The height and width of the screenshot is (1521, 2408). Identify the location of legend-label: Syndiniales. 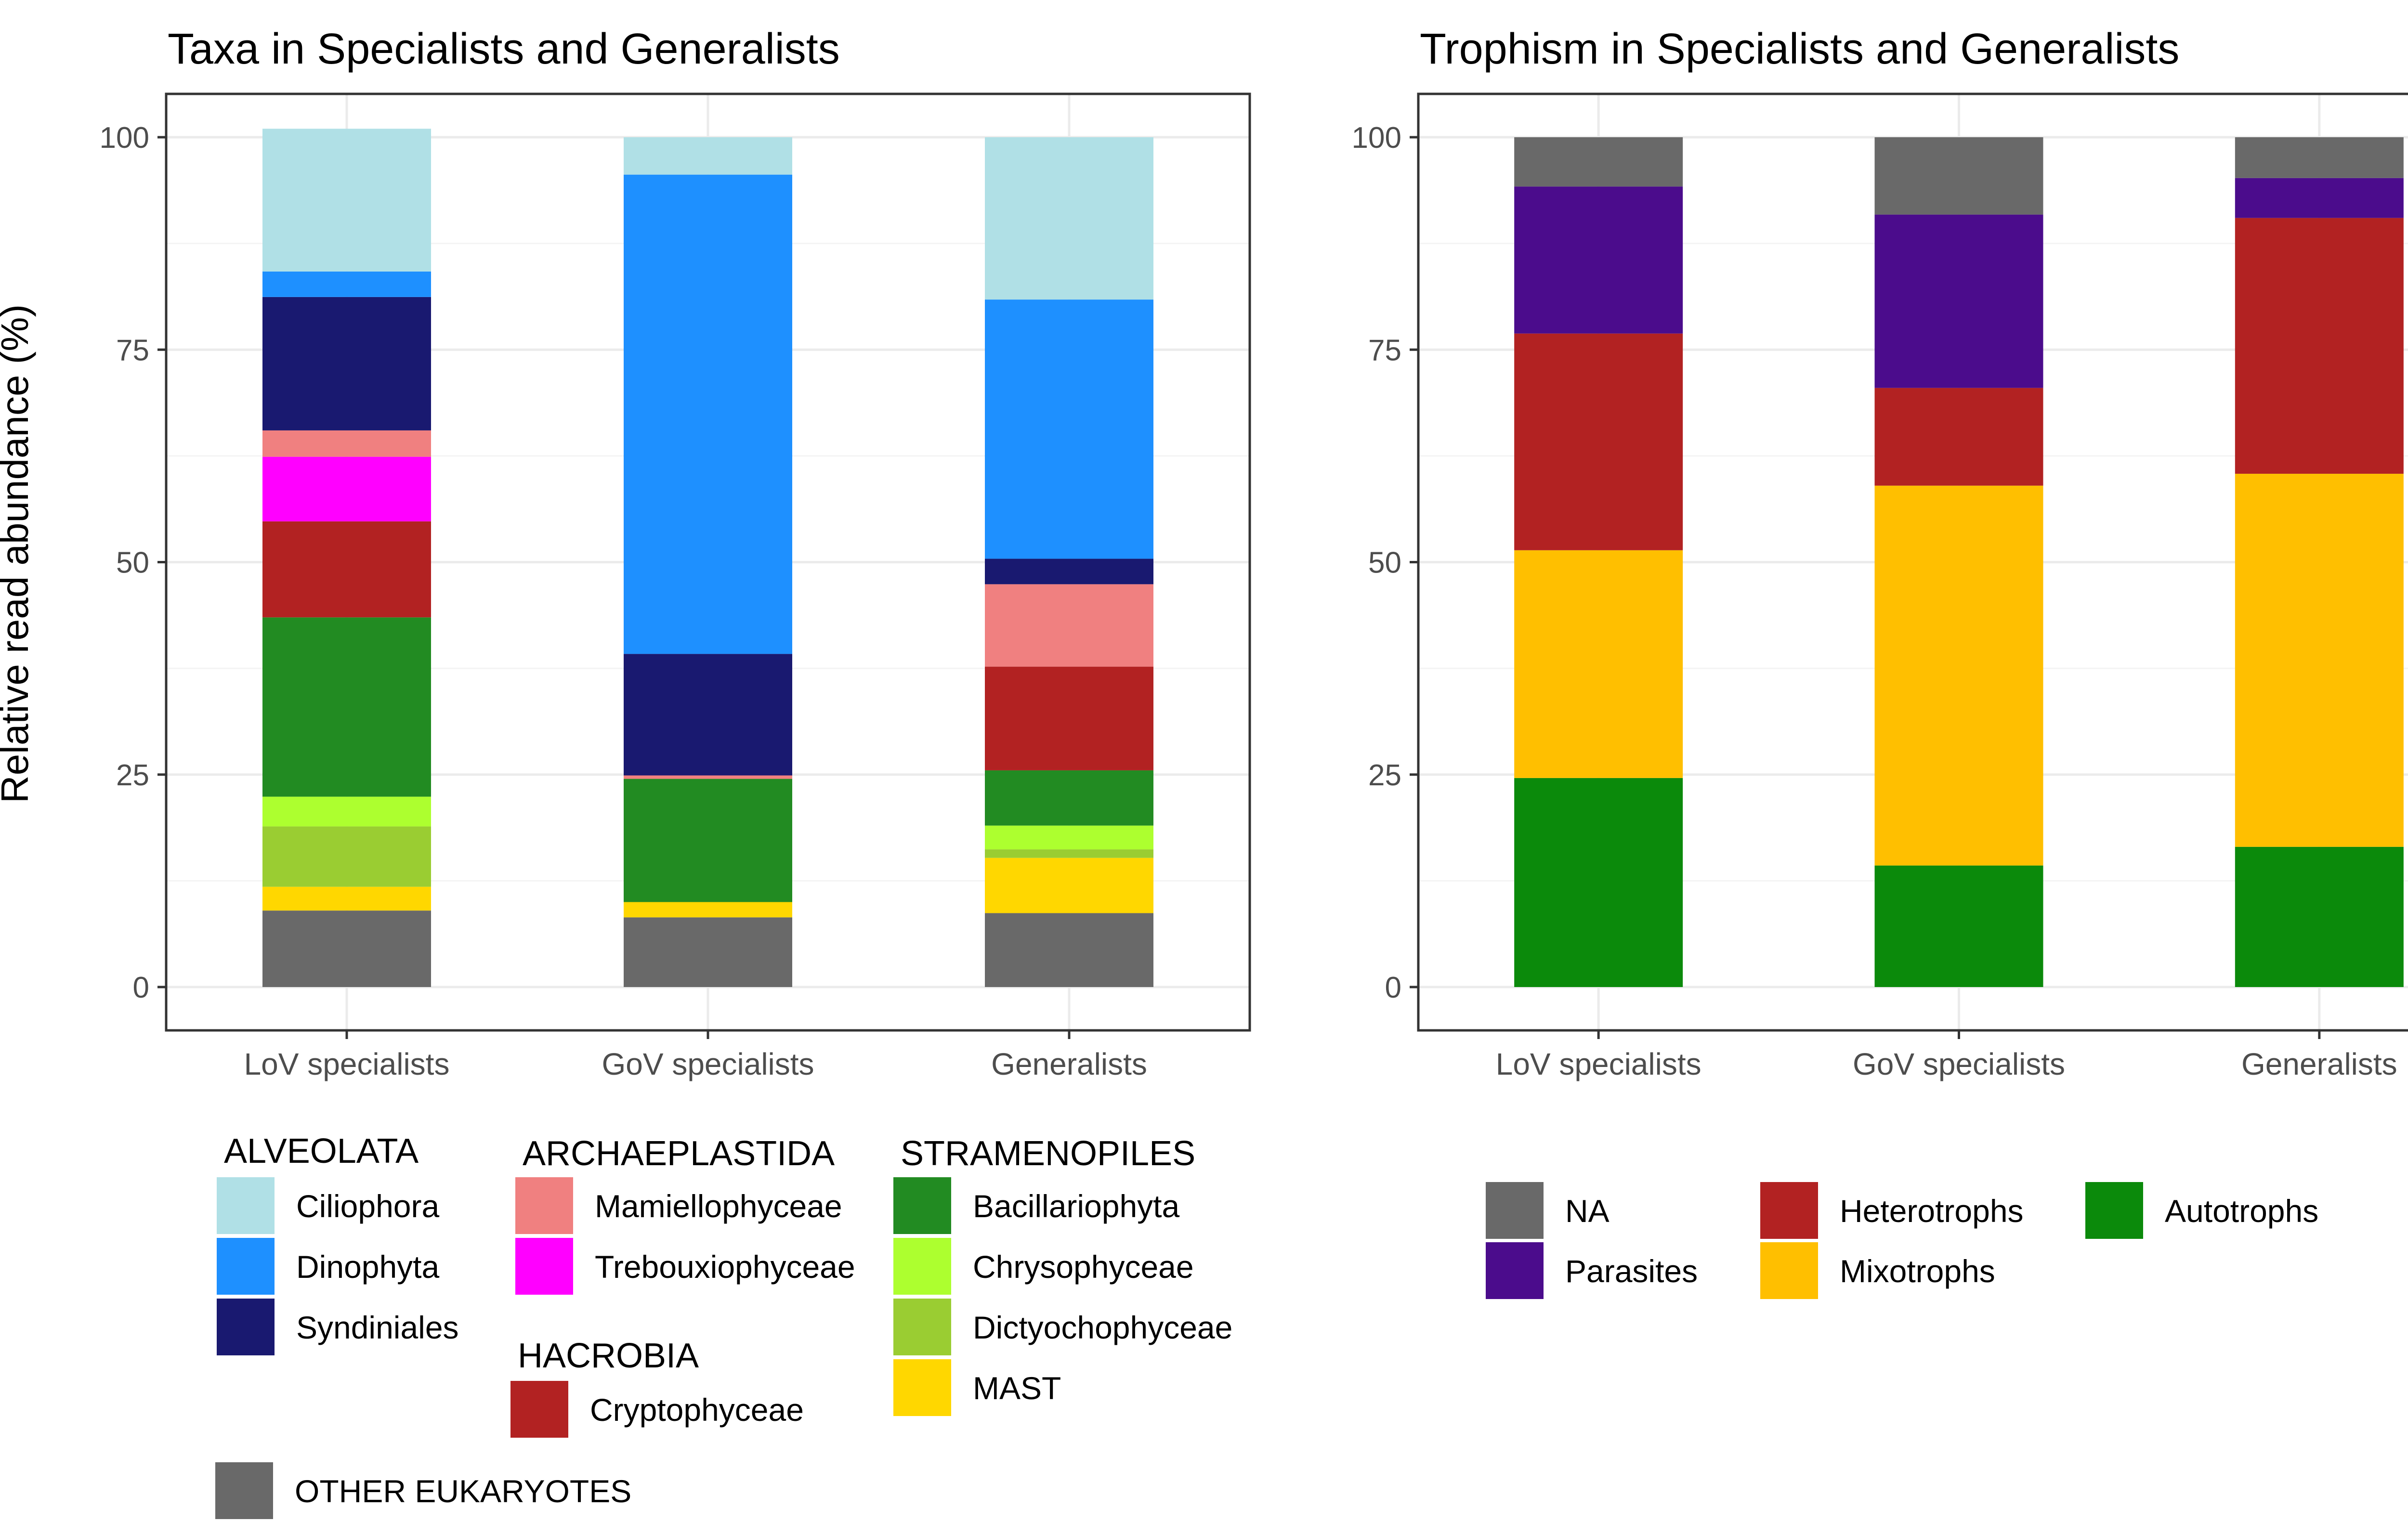
(377, 1327).